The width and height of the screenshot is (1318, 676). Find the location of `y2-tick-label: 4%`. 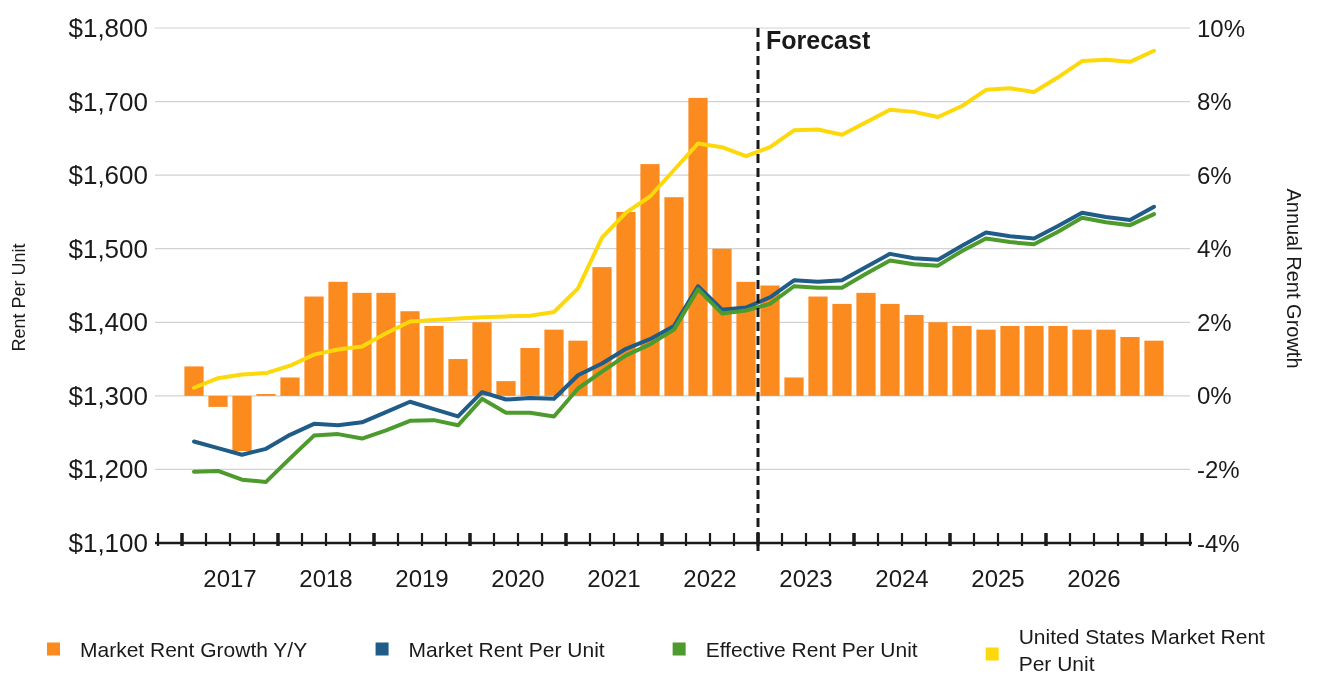

y2-tick-label: 4% is located at coordinates (1214, 249).